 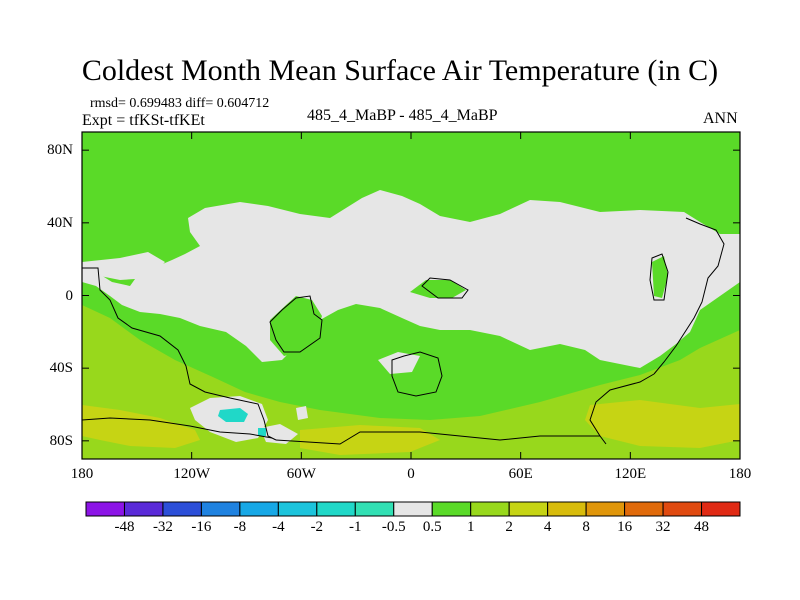 I want to click on colorbar-level-label: -4, so click(x=278, y=527).